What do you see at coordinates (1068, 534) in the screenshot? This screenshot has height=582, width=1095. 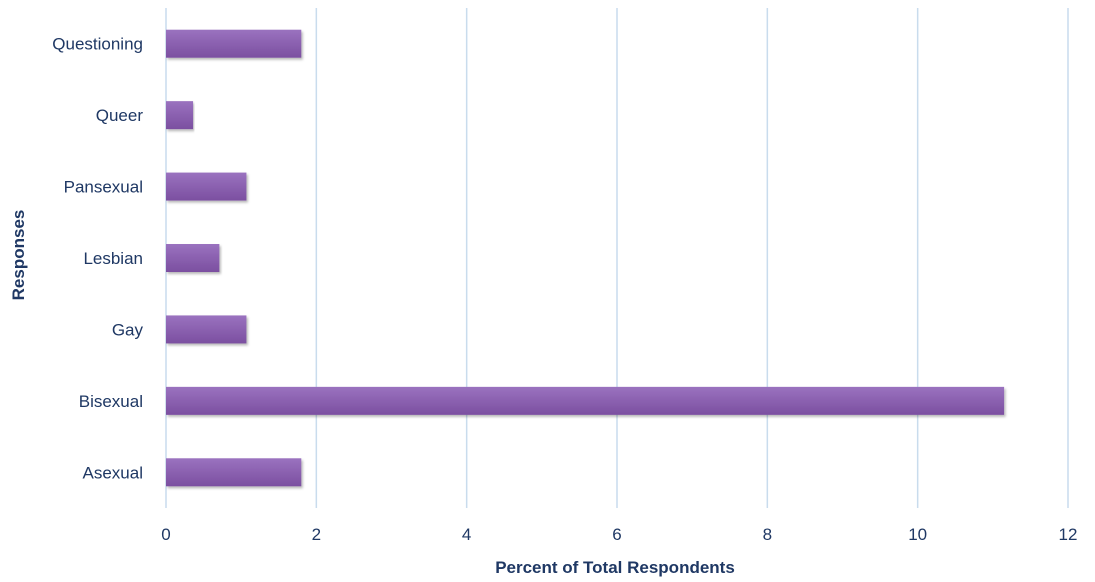 I see `x-tick-label-12: 12` at bounding box center [1068, 534].